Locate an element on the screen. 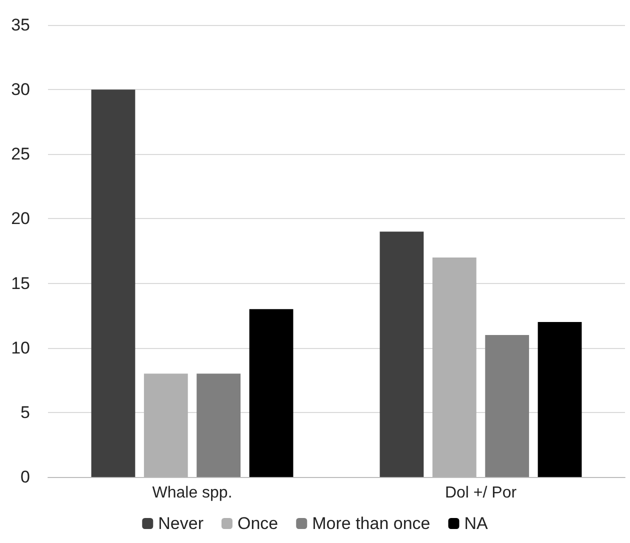 This screenshot has width=630, height=543. y-tick-label: 5 is located at coordinates (25, 412).